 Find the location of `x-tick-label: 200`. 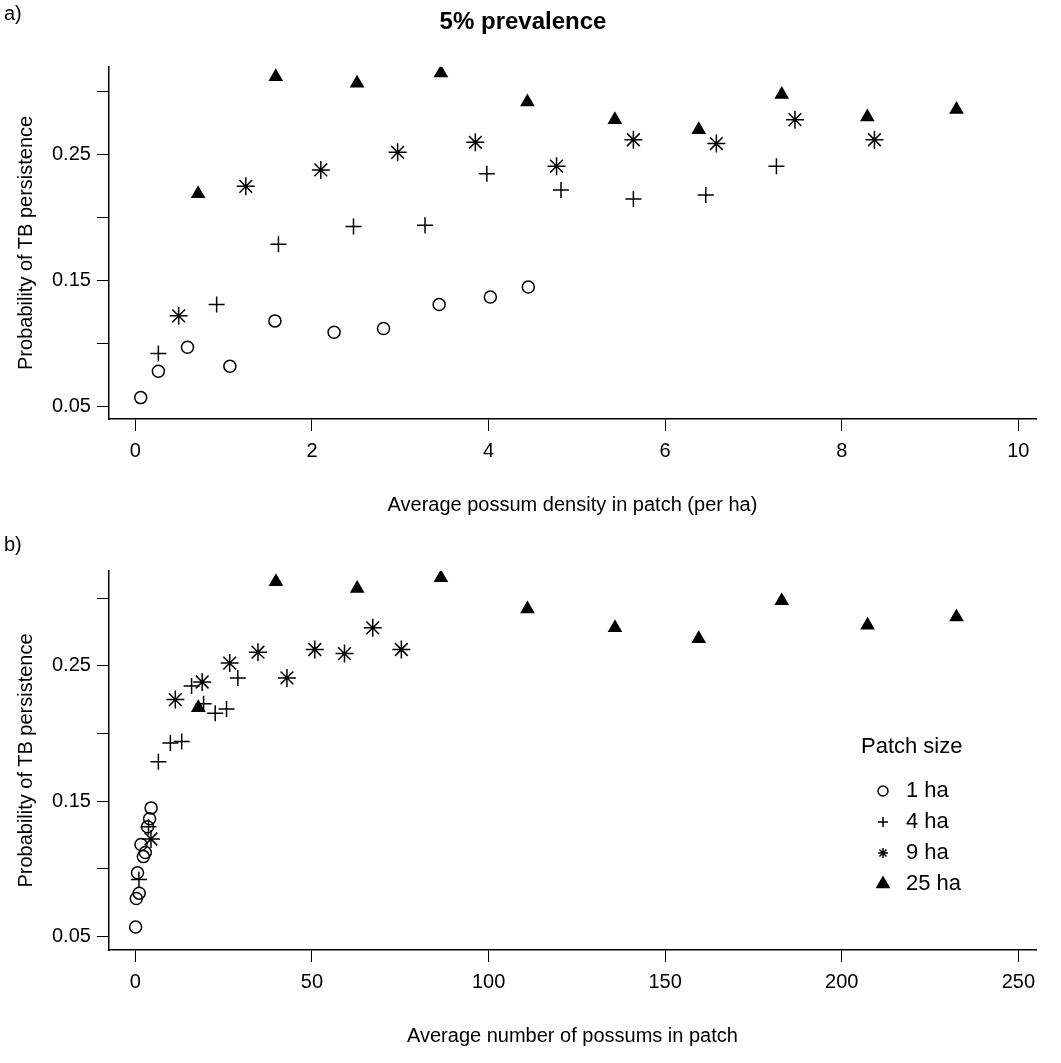

x-tick-label: 200 is located at coordinates (842, 980).